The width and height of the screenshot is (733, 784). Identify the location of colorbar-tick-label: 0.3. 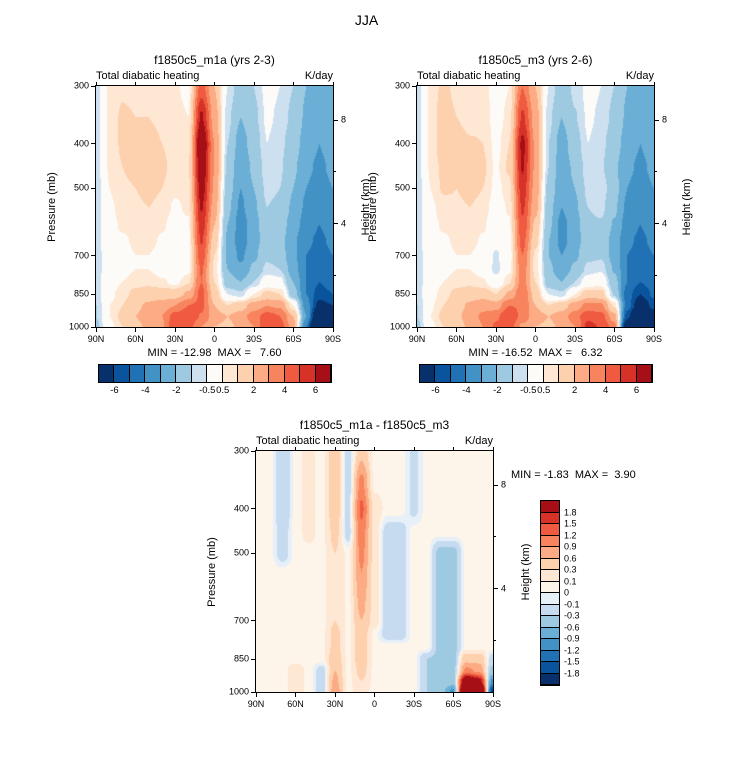
(570, 569).